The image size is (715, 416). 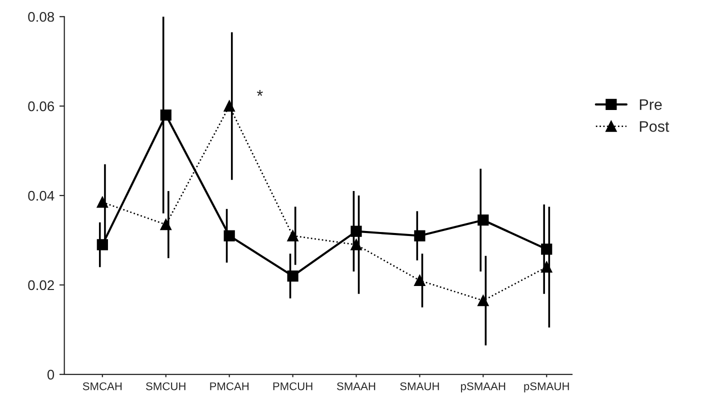 I want to click on x-tick-label: SMAAH, so click(x=356, y=386).